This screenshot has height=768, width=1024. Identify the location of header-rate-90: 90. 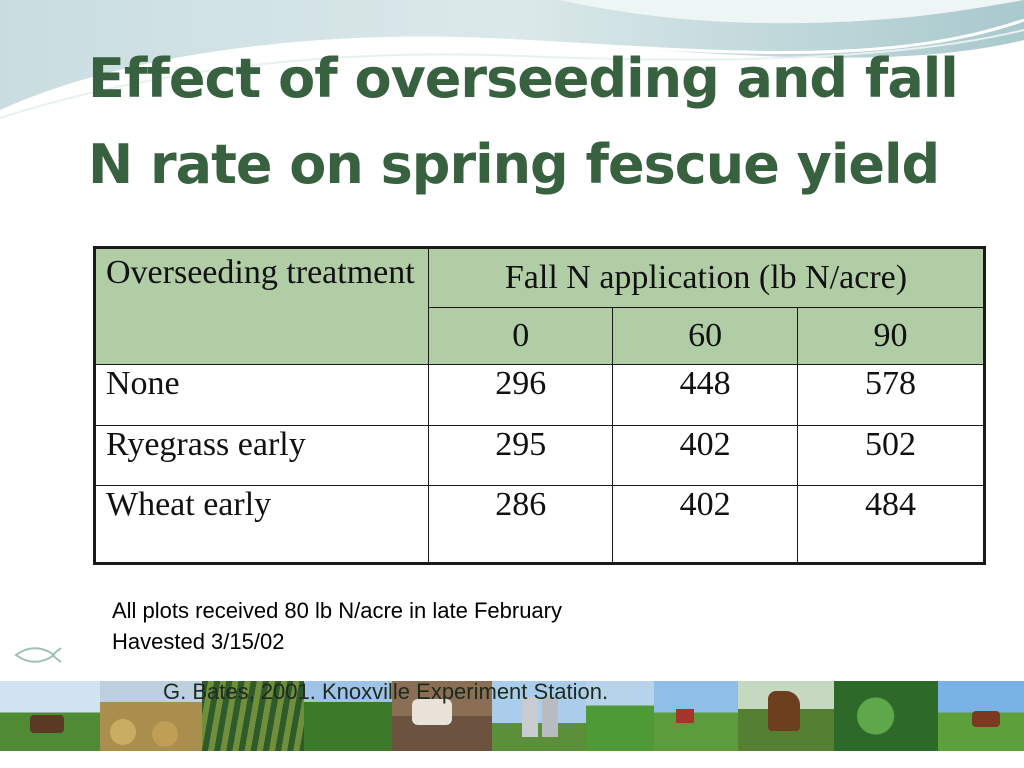
(891, 336).